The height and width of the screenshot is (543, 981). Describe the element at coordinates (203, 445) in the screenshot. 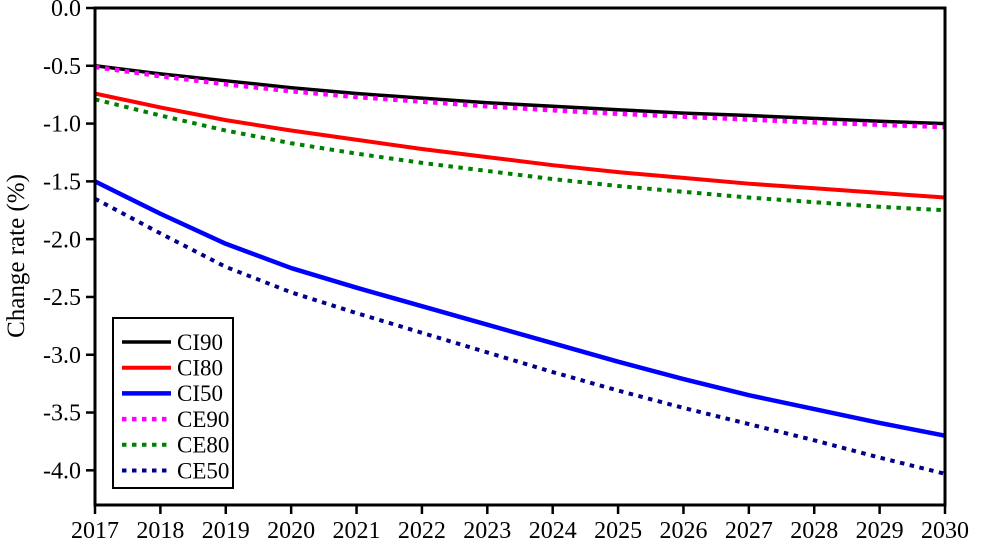

I see `legend-label: CE80` at that location.